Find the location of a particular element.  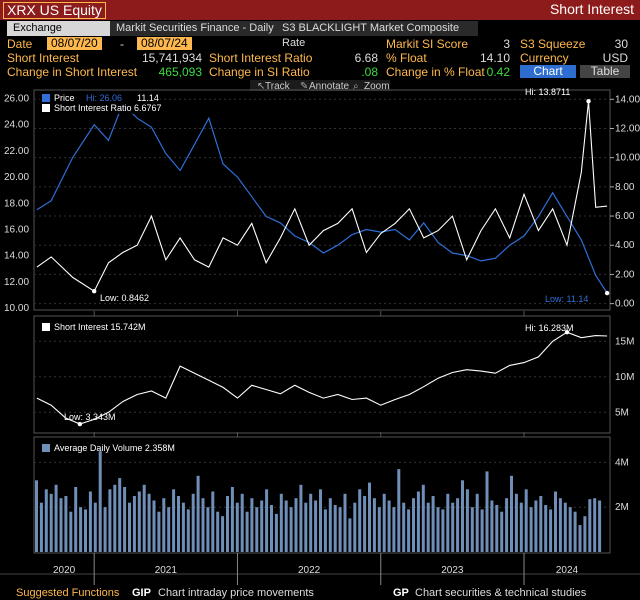

price-legend-hi: Hi: 26.06 is located at coordinates (104, 98).